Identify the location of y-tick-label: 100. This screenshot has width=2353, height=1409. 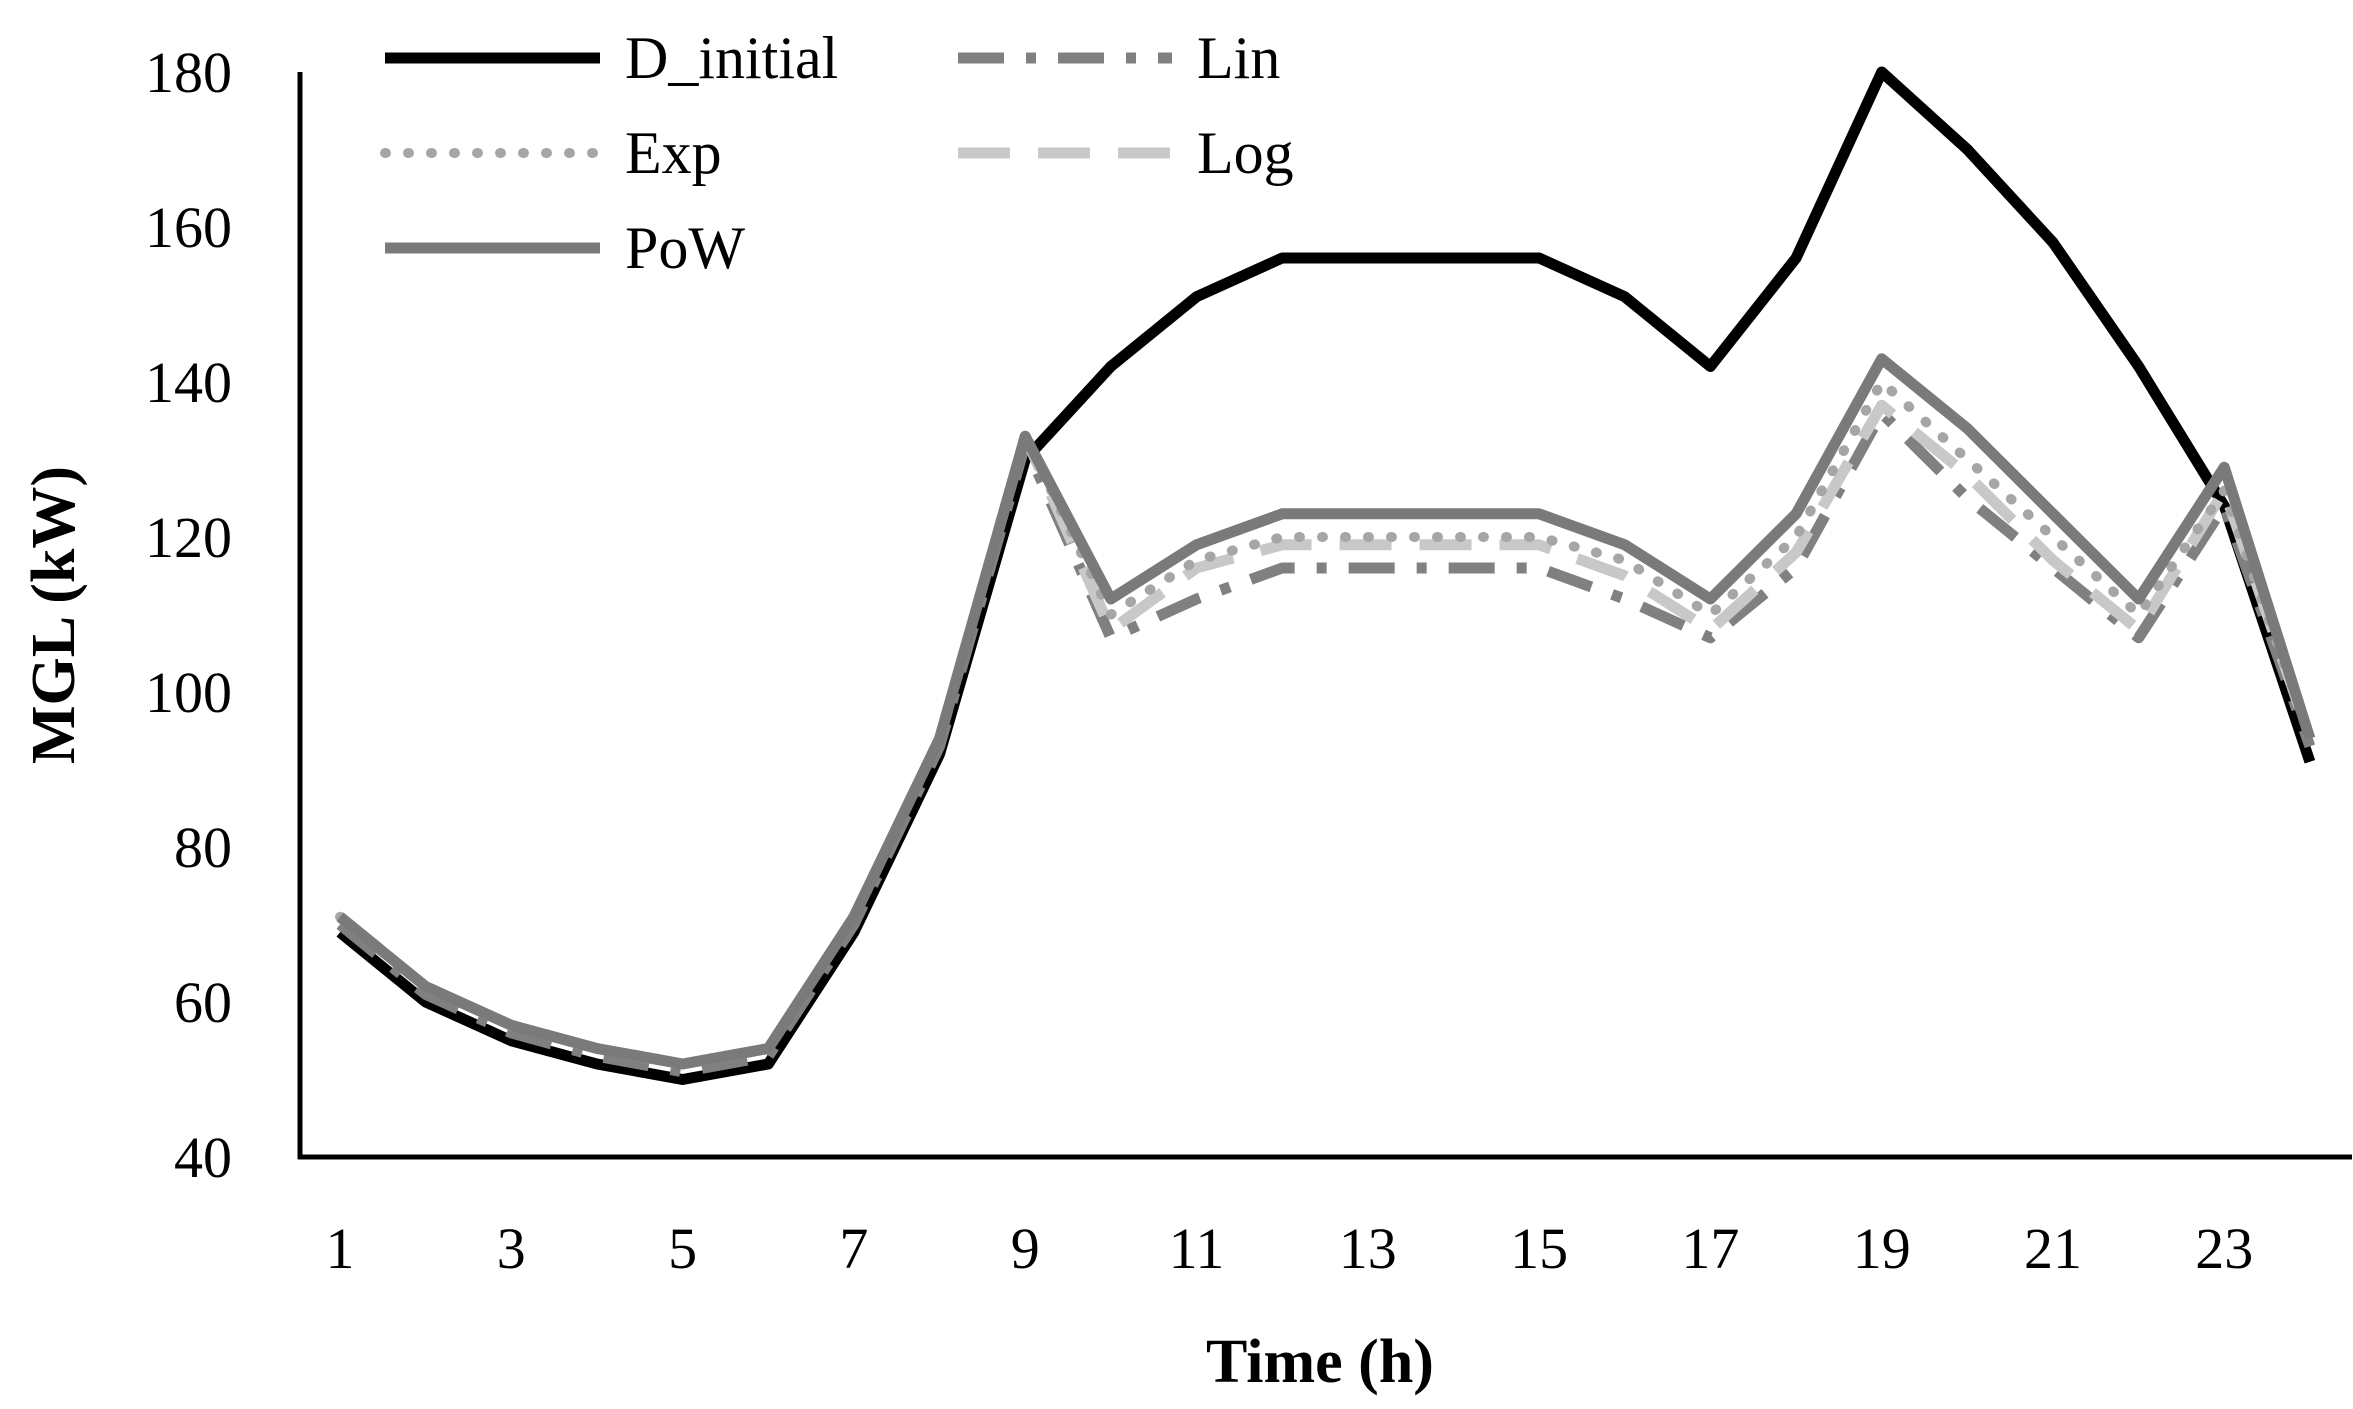
(188, 692).